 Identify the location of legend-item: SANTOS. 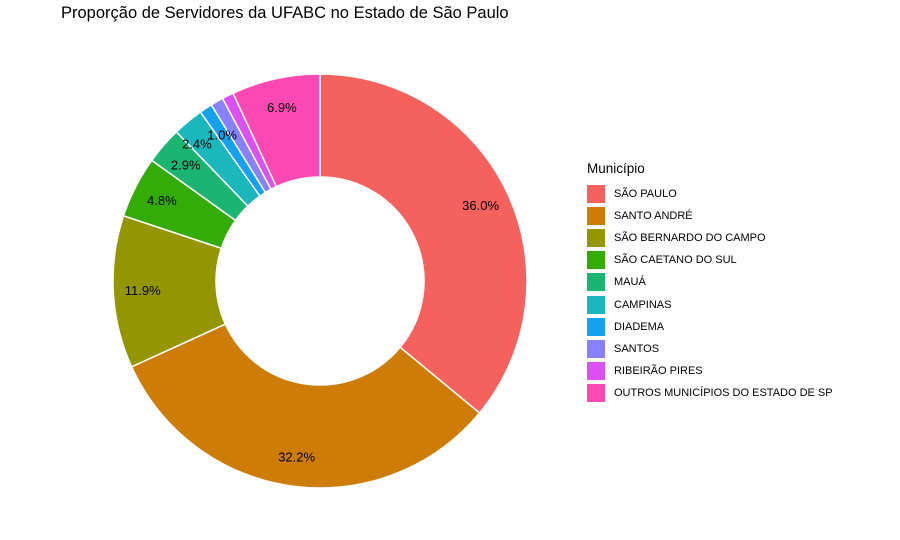
(710, 349).